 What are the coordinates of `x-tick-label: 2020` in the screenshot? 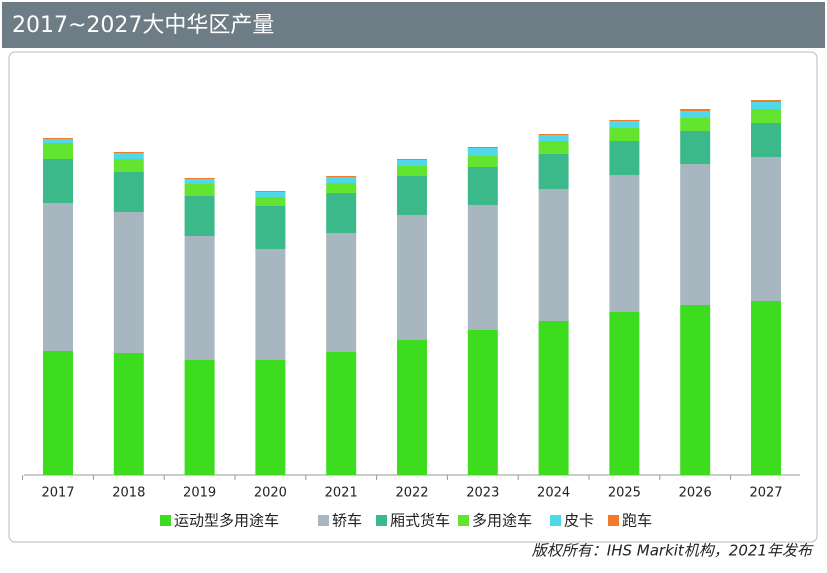 It's located at (270, 493).